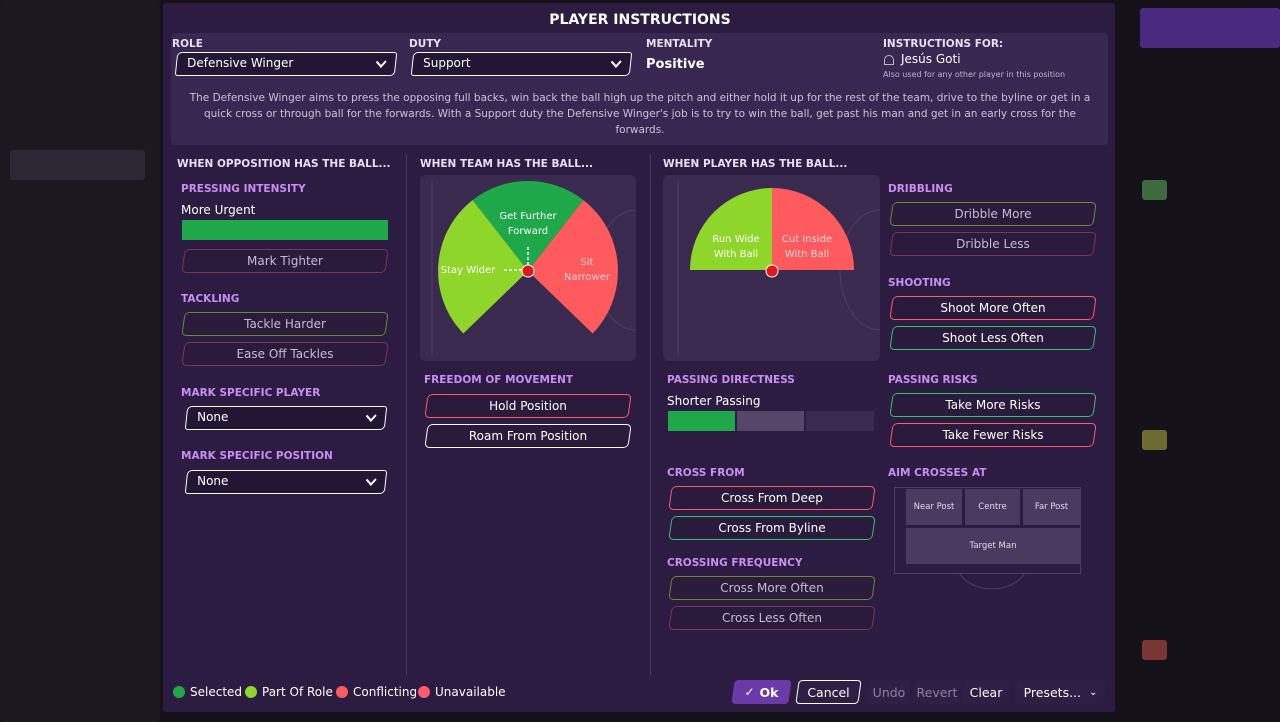  Describe the element at coordinates (933, 380) in the screenshot. I see `group-label: PASSING RISKS` at that location.